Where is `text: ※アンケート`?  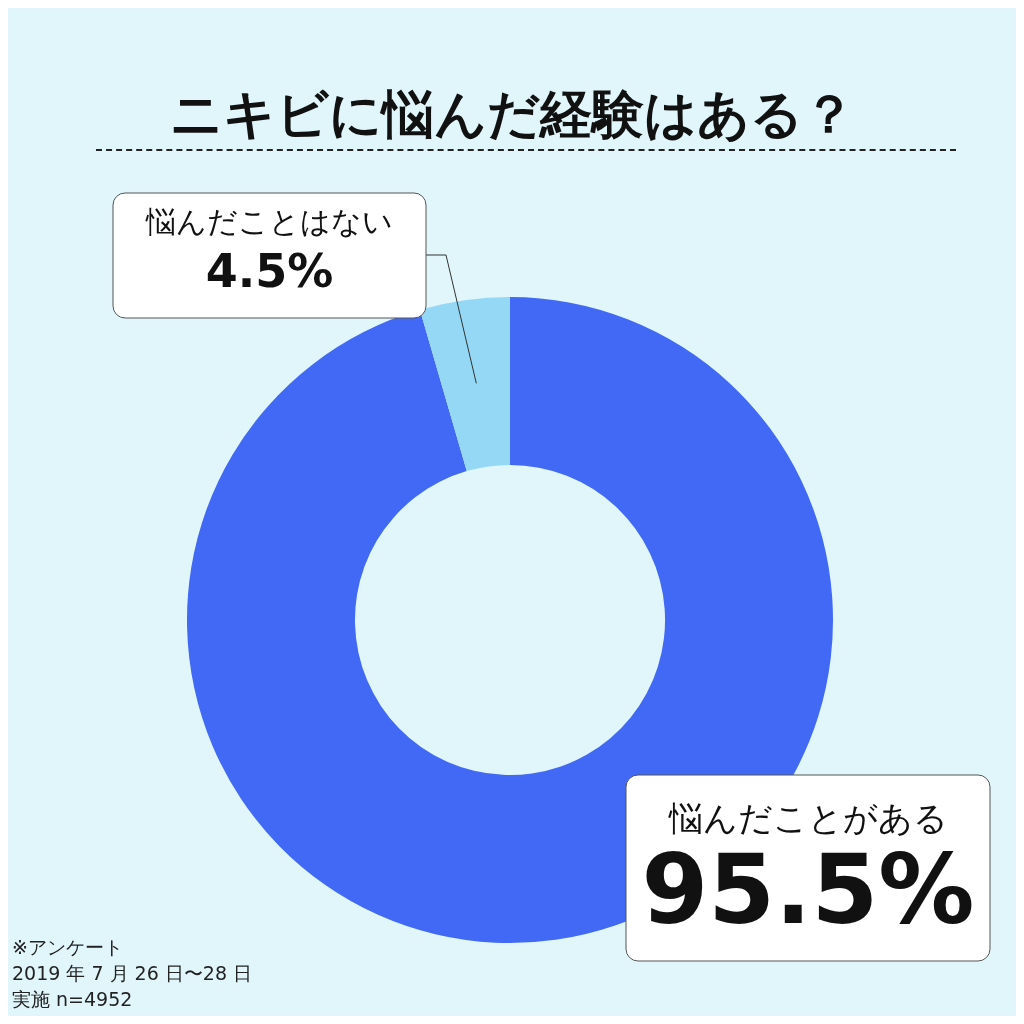
text: ※アンケート is located at coordinates (68, 947).